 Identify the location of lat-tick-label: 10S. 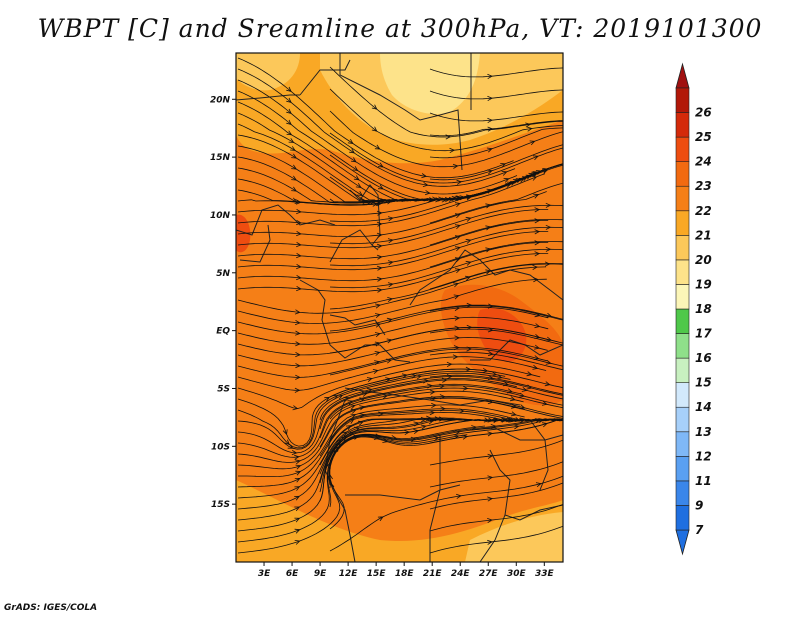
(220, 447).